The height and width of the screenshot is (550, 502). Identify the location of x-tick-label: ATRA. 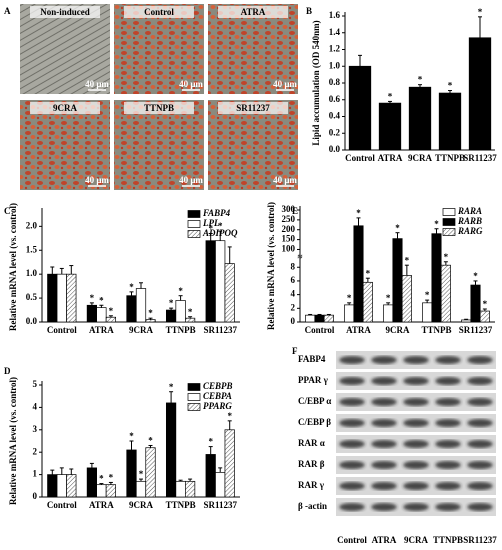
(101, 505).